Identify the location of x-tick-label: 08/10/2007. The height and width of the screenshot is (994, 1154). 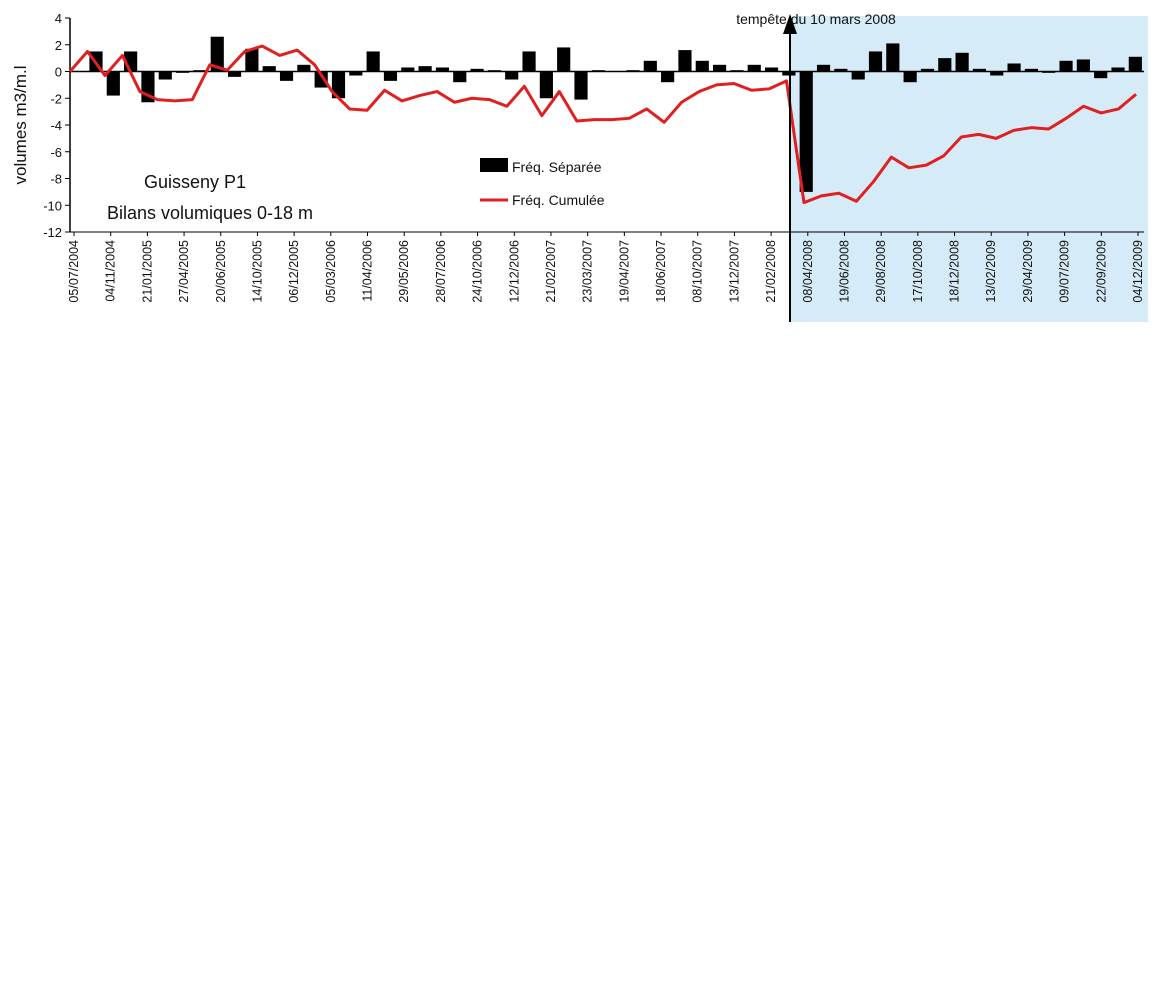
(698, 271).